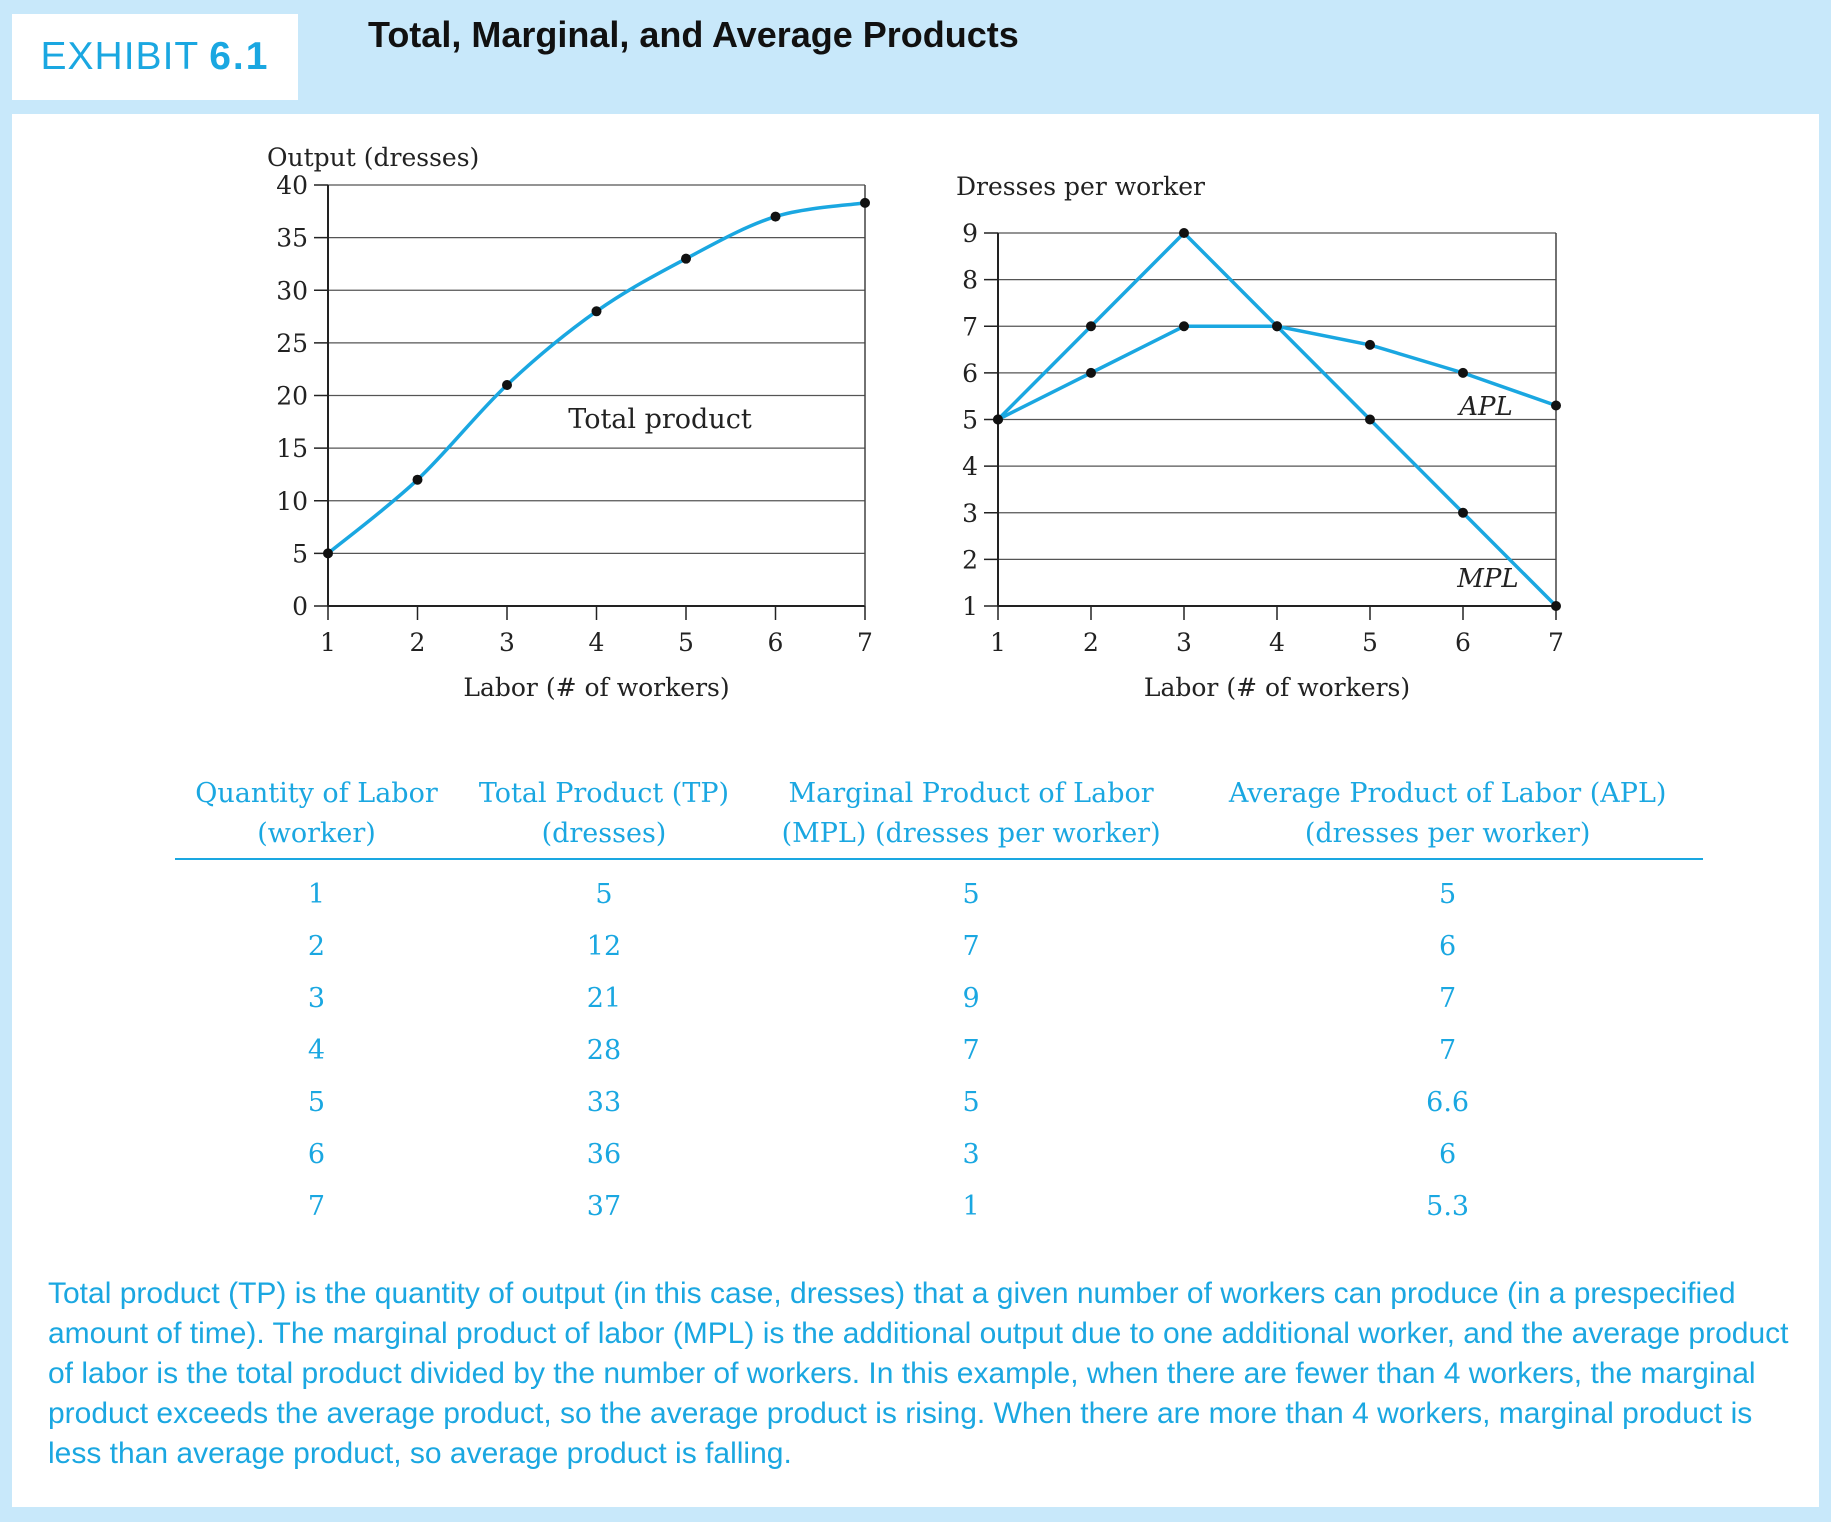 The width and height of the screenshot is (1831, 1522). What do you see at coordinates (604, 793) in the screenshot?
I see `header-tp-line1: Total Product (TP)` at bounding box center [604, 793].